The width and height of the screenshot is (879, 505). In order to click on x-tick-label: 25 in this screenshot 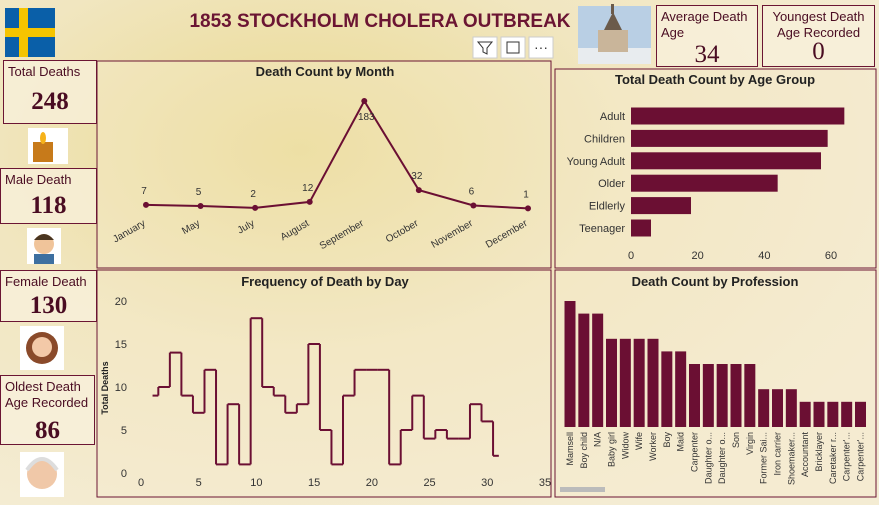, I will do `click(429, 483)`.